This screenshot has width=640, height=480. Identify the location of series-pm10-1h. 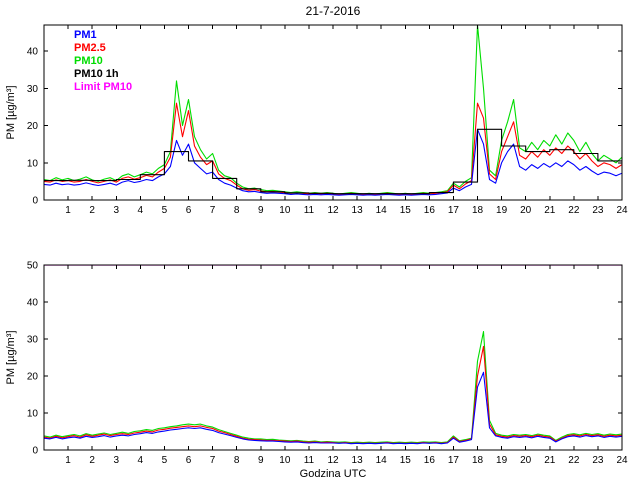
(333, 161).